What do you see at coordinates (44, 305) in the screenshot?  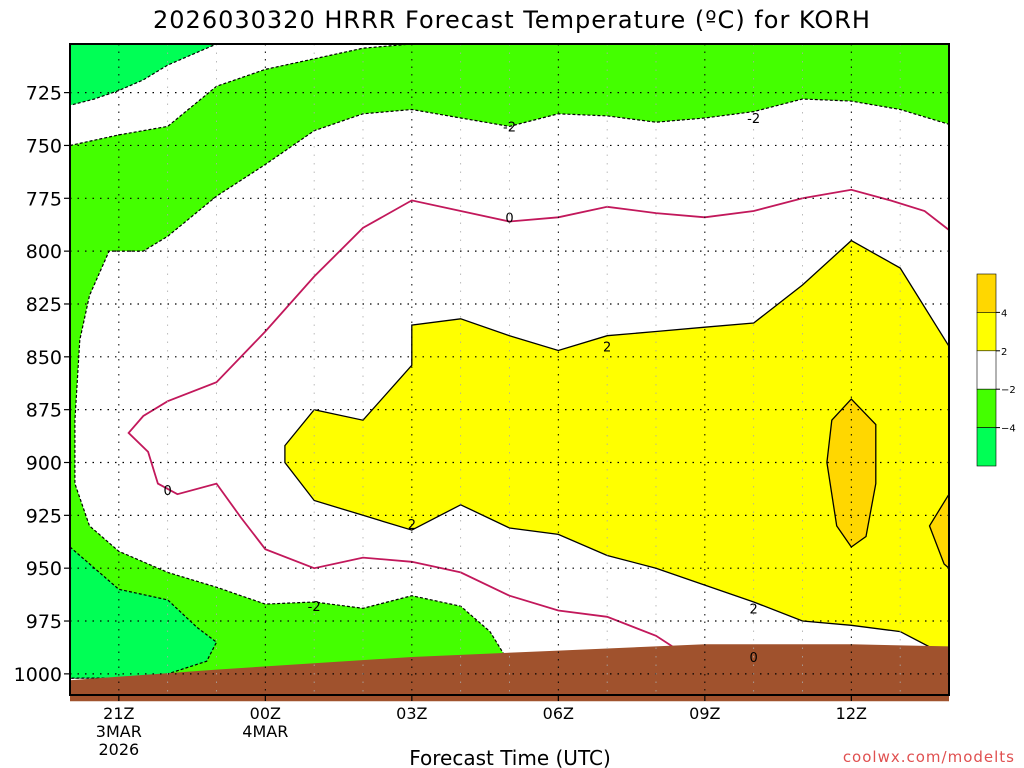 I see `y-tick-label: 825` at bounding box center [44, 305].